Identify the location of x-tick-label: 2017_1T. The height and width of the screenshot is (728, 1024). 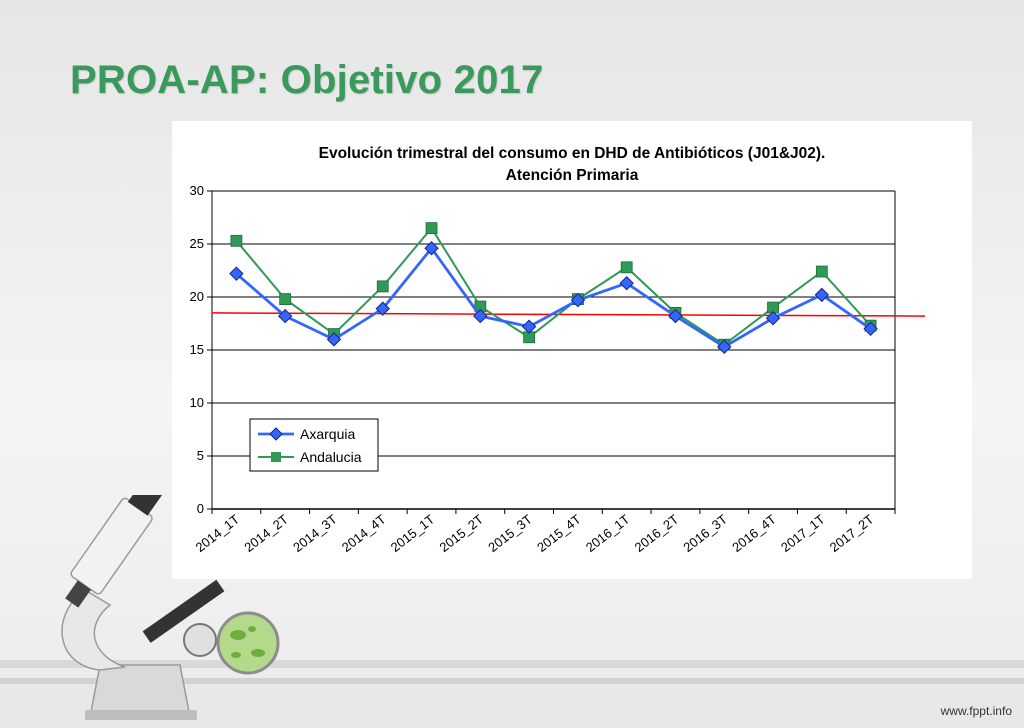
(803, 533).